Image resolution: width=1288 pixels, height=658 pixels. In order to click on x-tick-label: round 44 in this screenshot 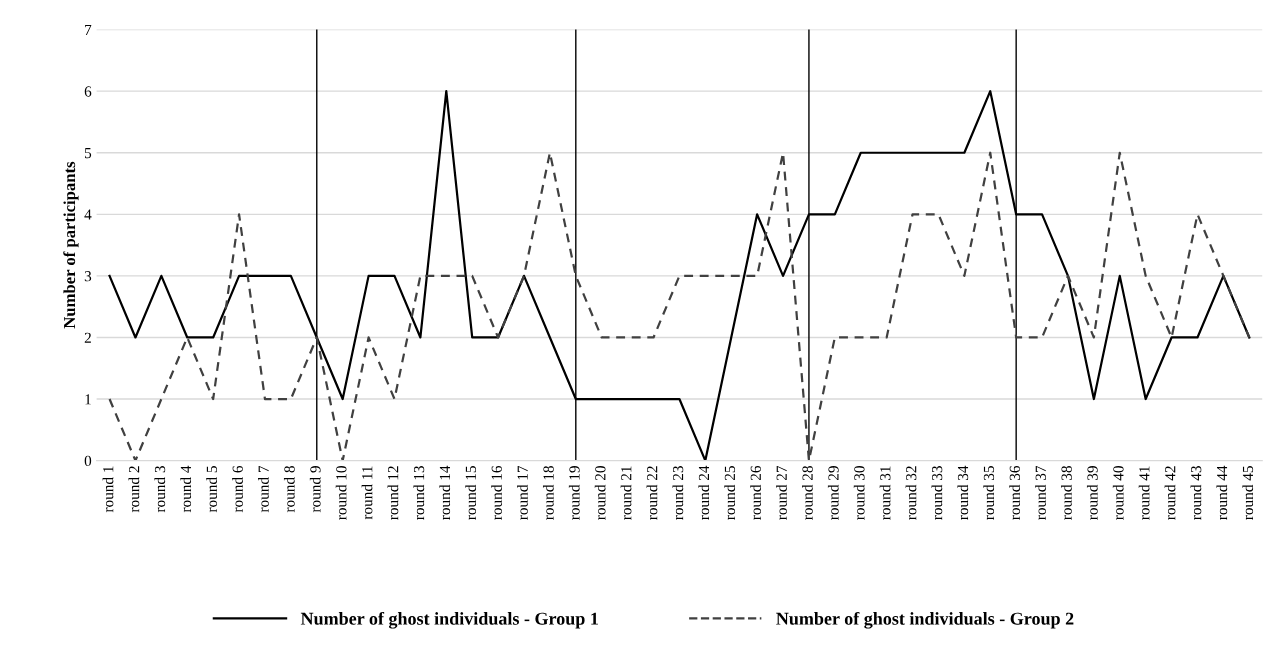, I will do `click(1222, 492)`.